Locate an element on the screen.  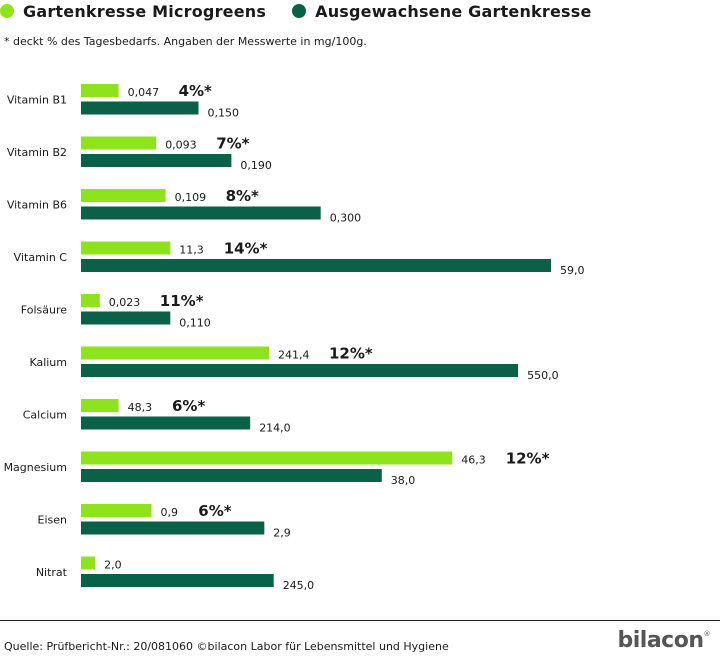
legend-label-microgreens: Gartenkresse Microgreens is located at coordinates (145, 11).